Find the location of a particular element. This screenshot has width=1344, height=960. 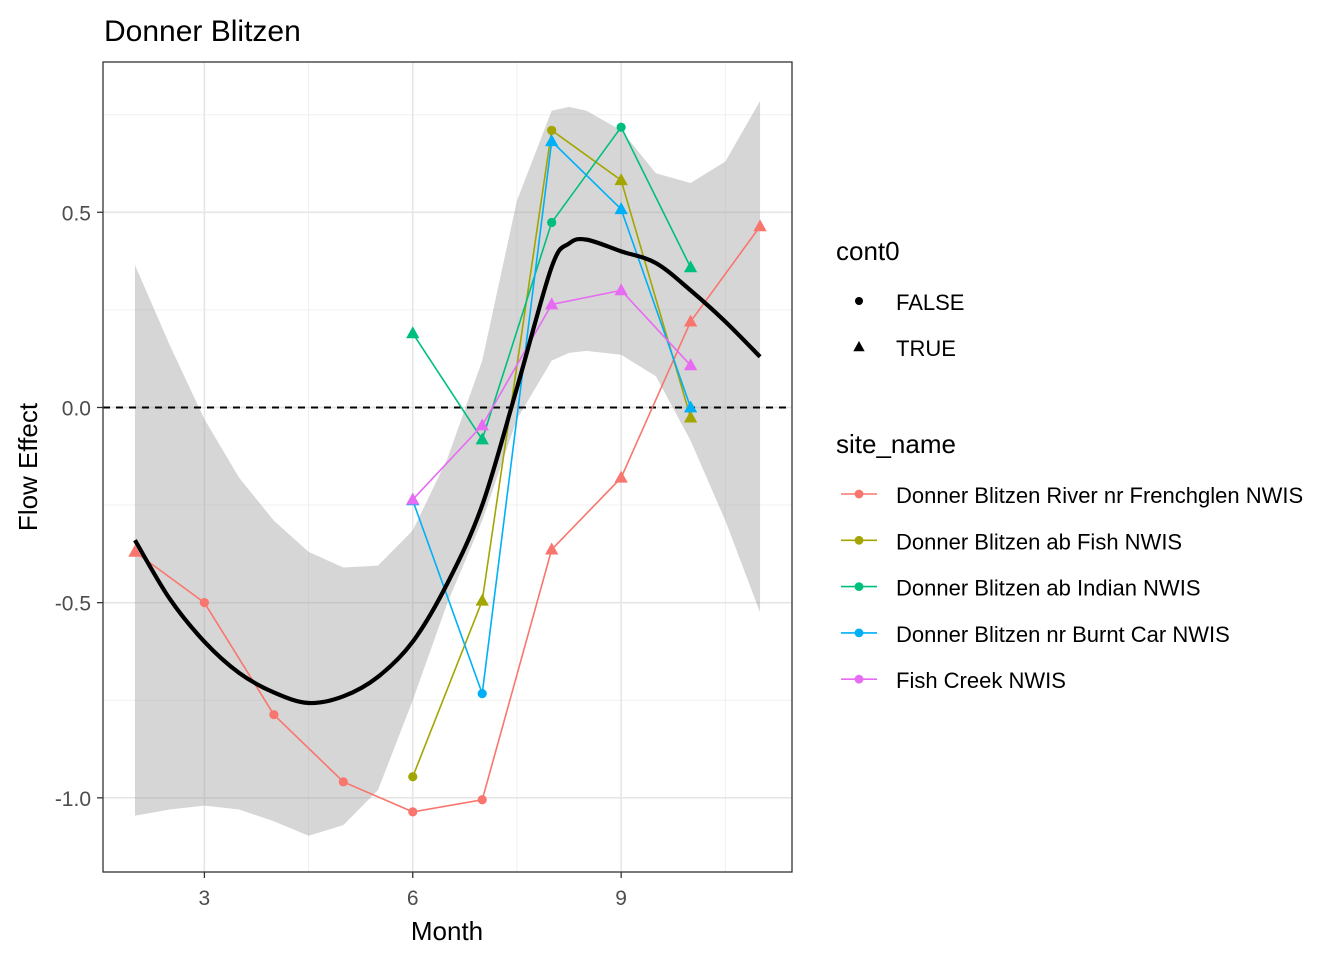

legend-key-triangle-icon is located at coordinates (859, 346).